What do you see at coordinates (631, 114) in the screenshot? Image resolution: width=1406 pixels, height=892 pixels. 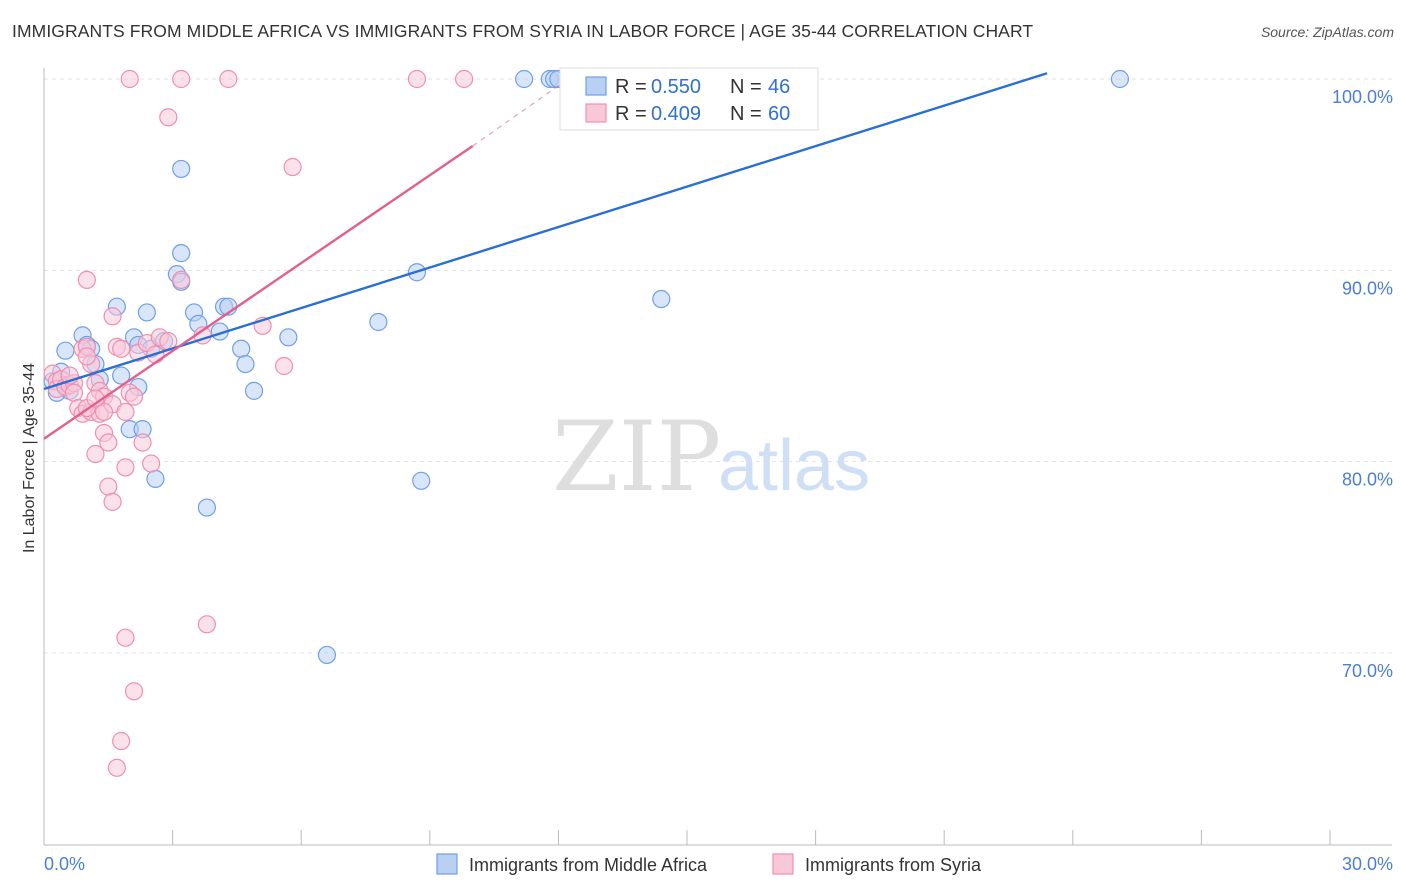 I see `legend-r-label-1: R =` at bounding box center [631, 114].